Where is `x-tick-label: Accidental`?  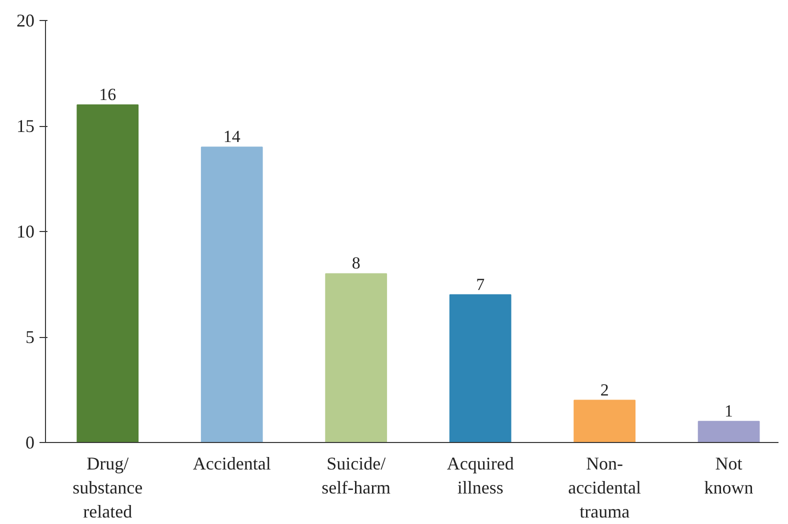
x-tick-label: Accidental is located at coordinates (231, 464).